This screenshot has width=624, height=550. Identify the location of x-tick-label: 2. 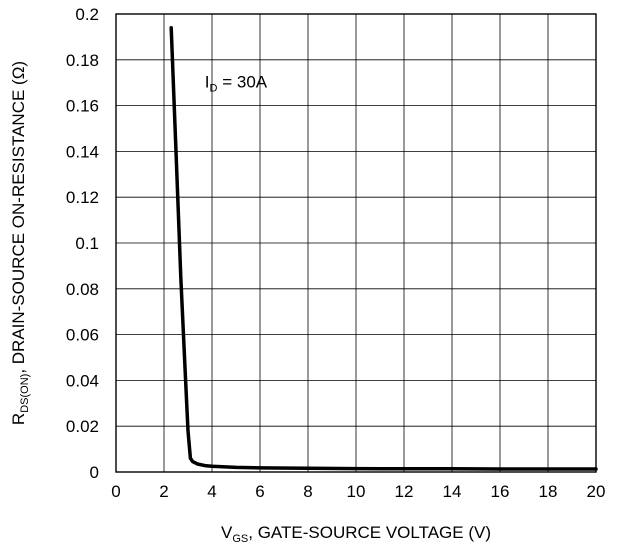
(163, 491).